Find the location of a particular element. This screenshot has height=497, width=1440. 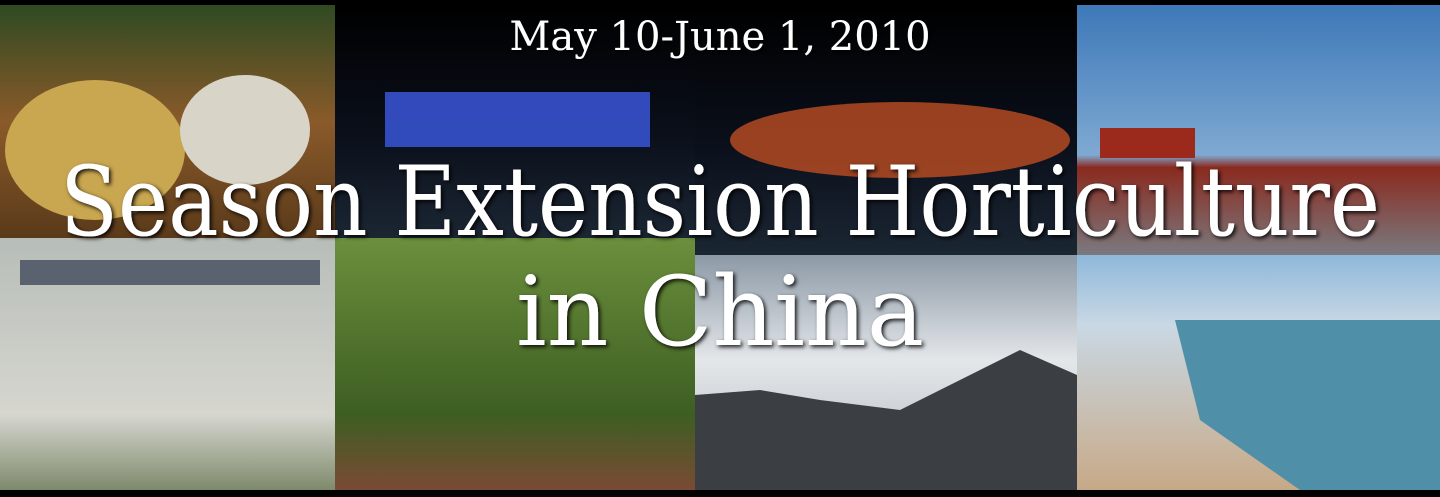

title: in China is located at coordinates (720, 312).